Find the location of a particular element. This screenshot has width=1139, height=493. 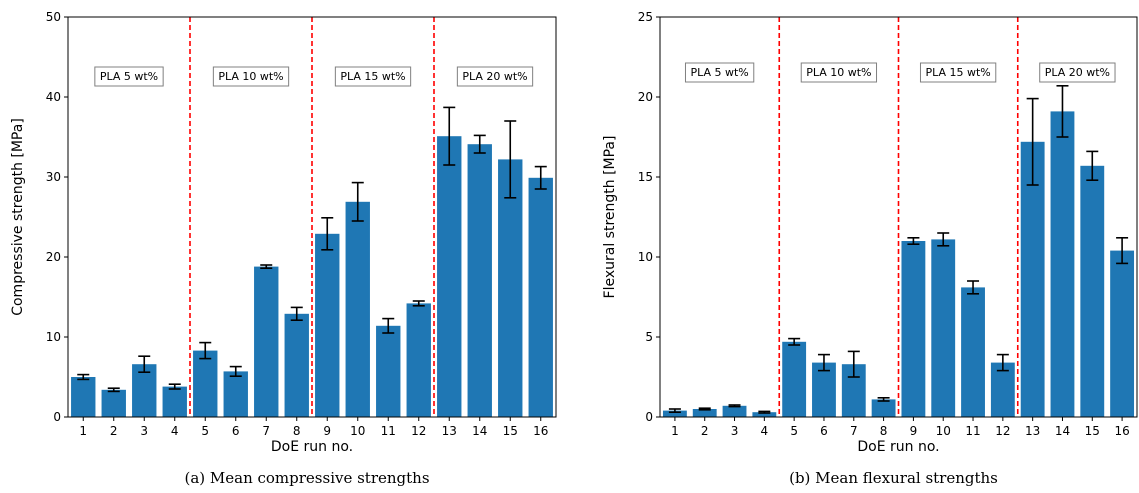

x-tick-label: 3 is located at coordinates (144, 431).